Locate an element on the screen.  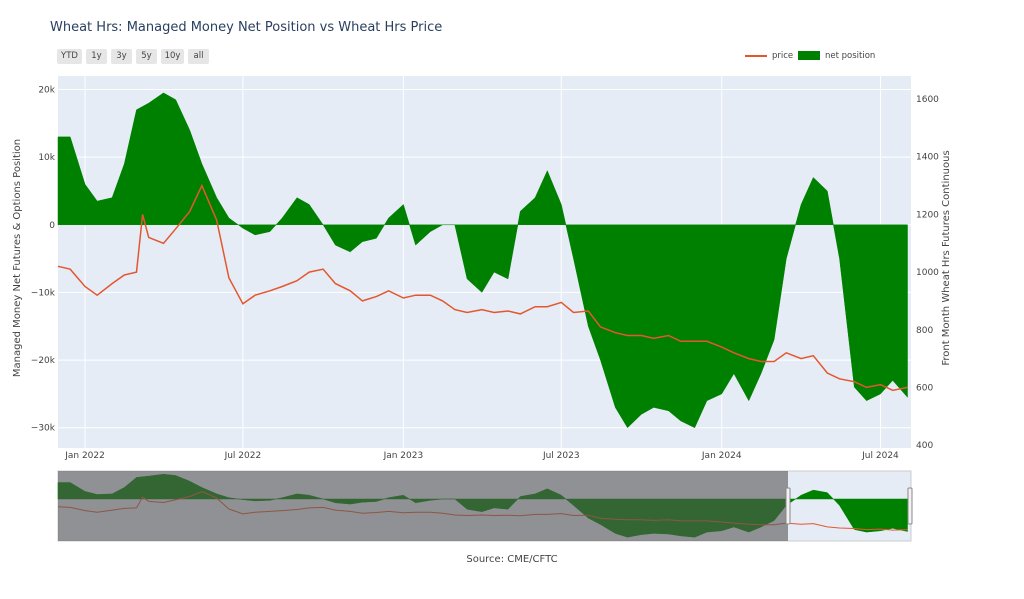
y-left-tick-label: 10k is located at coordinates (46, 158).